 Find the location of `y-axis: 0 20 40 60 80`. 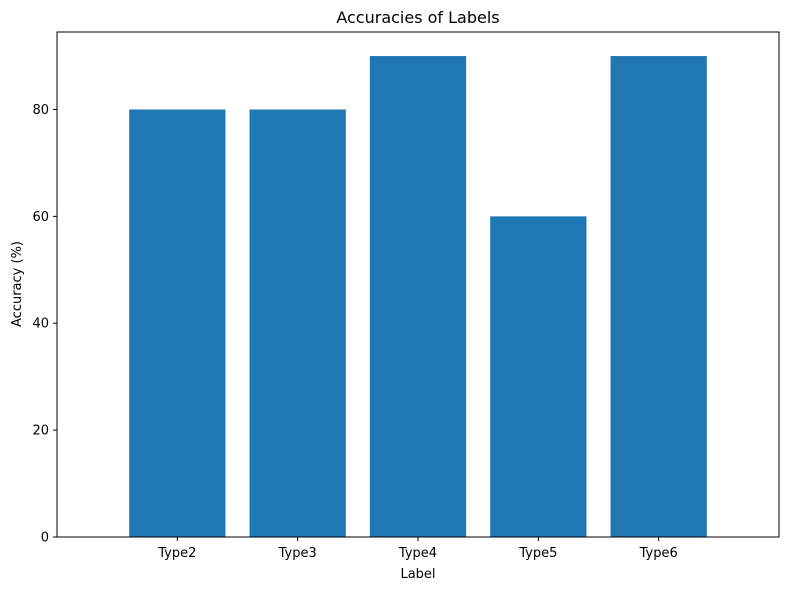

y-axis: 0 20 40 60 80 is located at coordinates (44, 324).